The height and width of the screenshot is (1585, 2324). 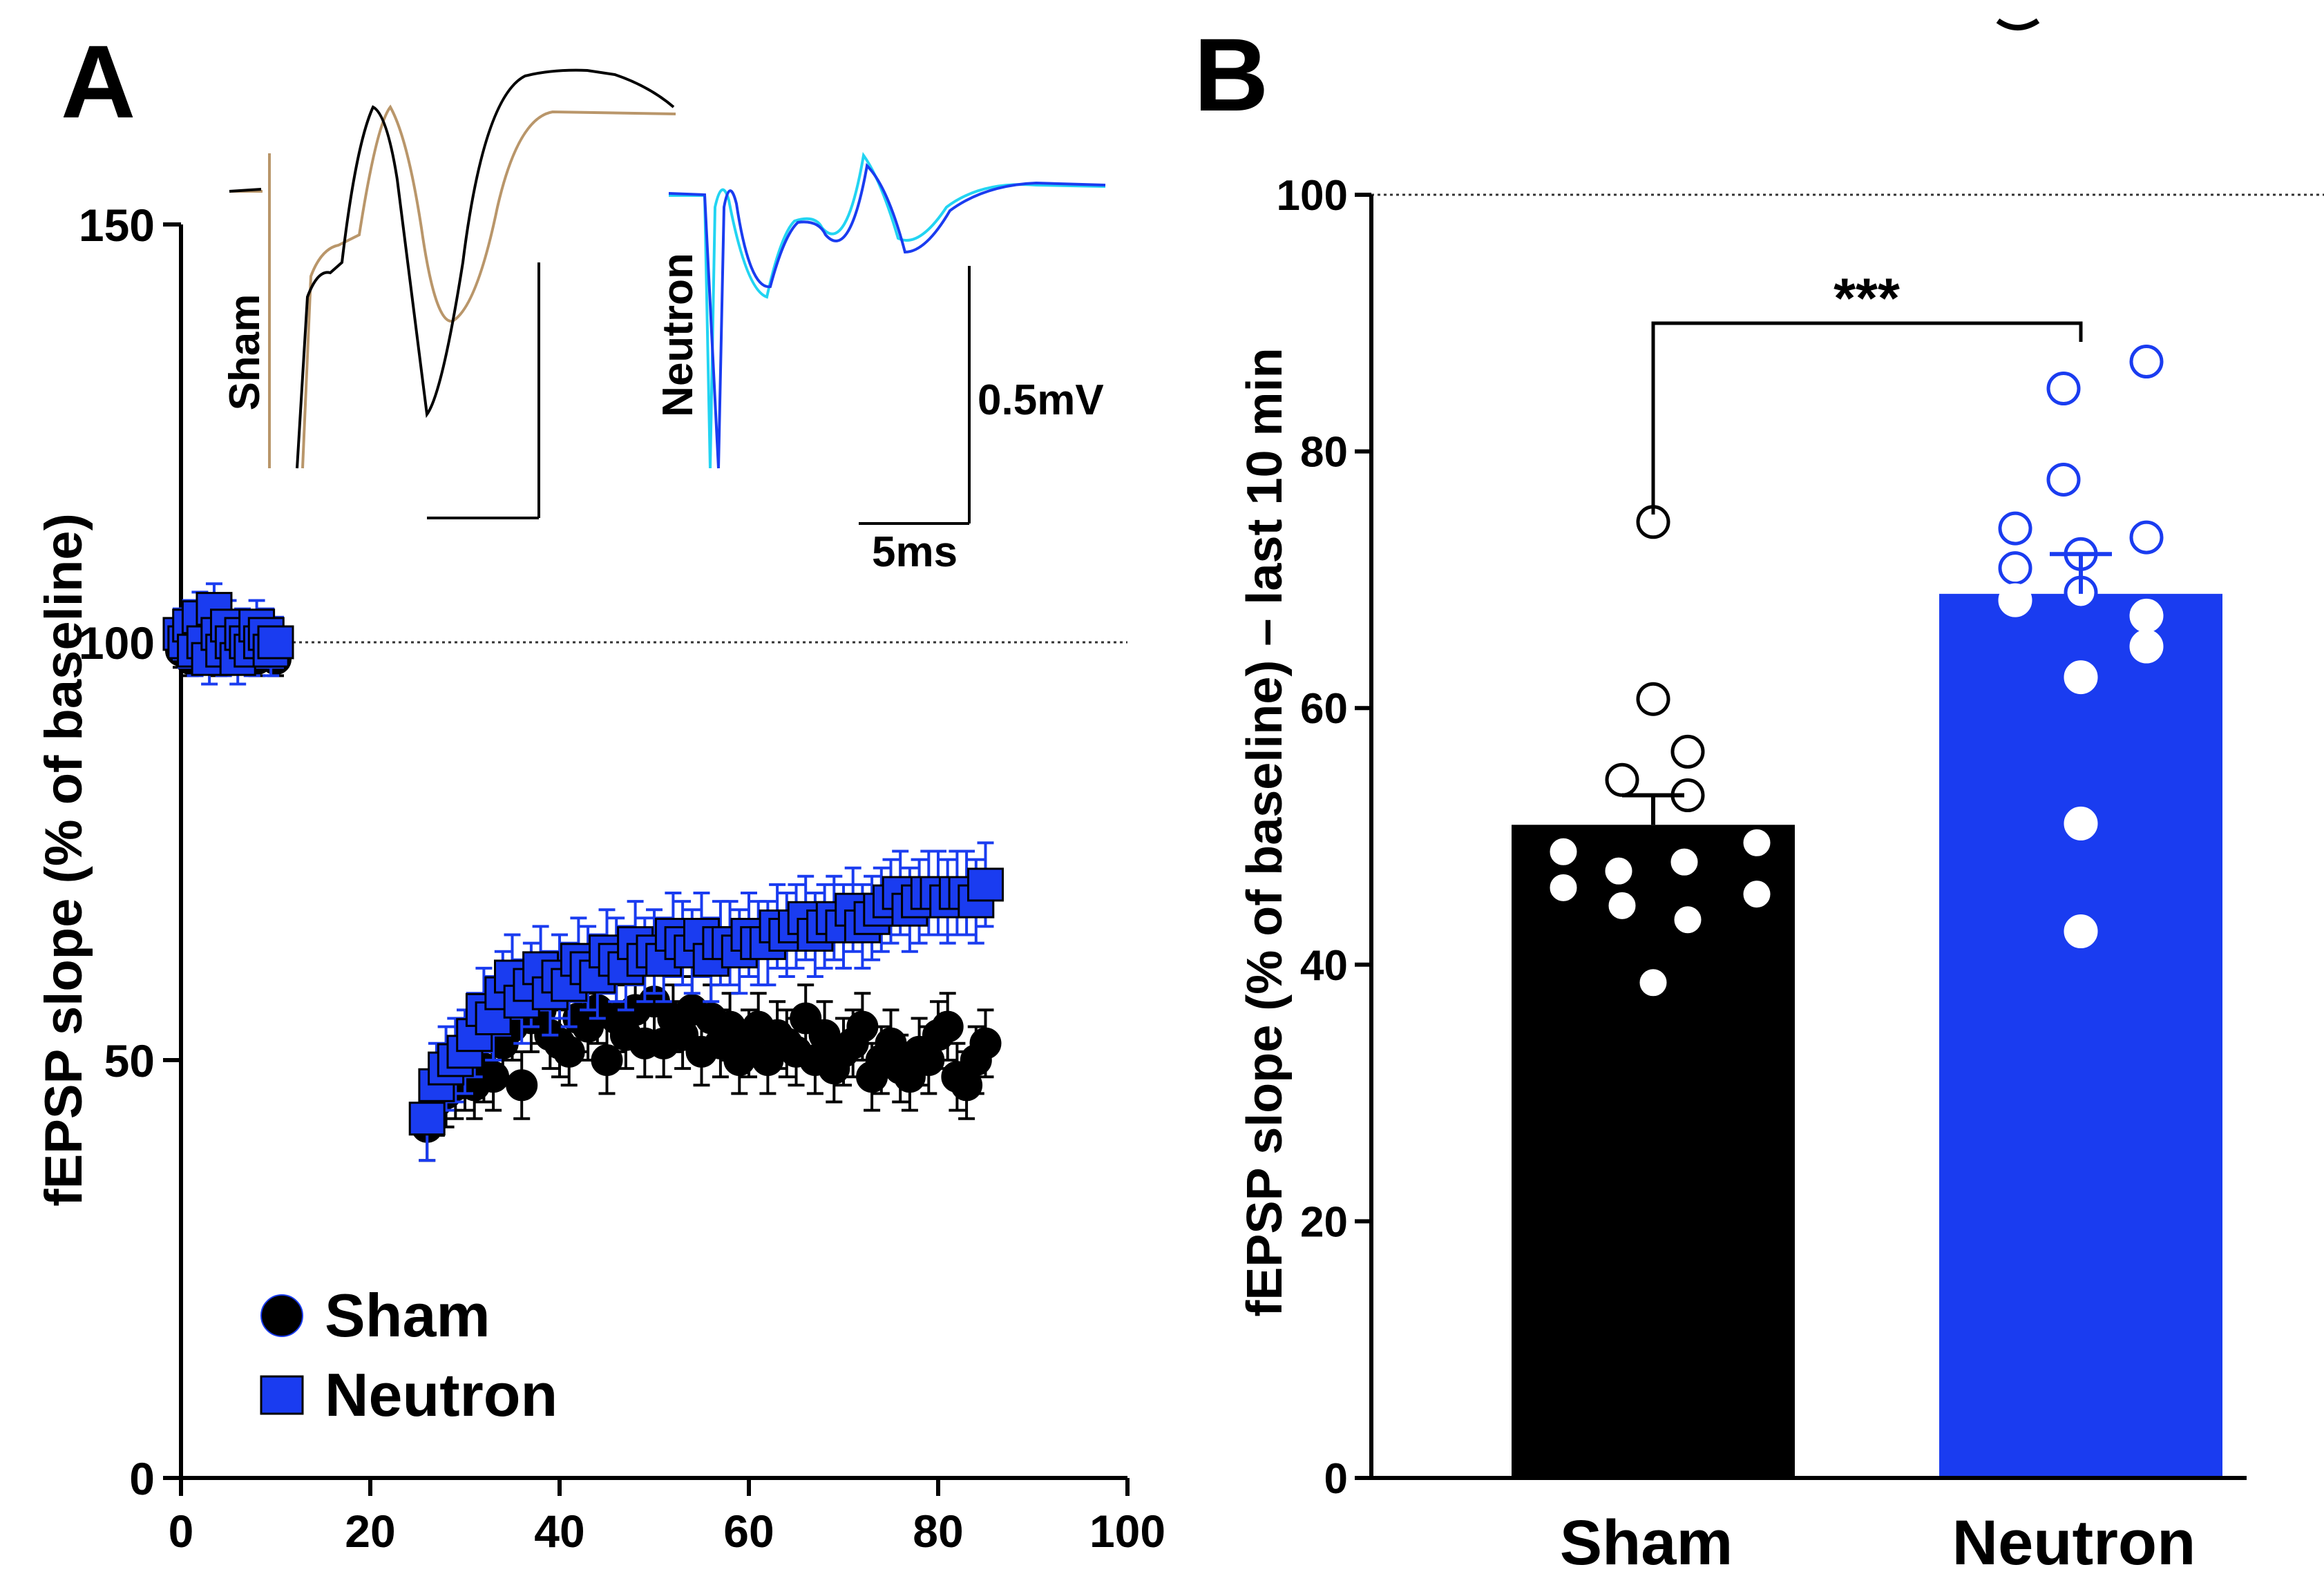 What do you see at coordinates (2074, 1543) in the screenshot?
I see `neutron-category-label: Neutron` at bounding box center [2074, 1543].